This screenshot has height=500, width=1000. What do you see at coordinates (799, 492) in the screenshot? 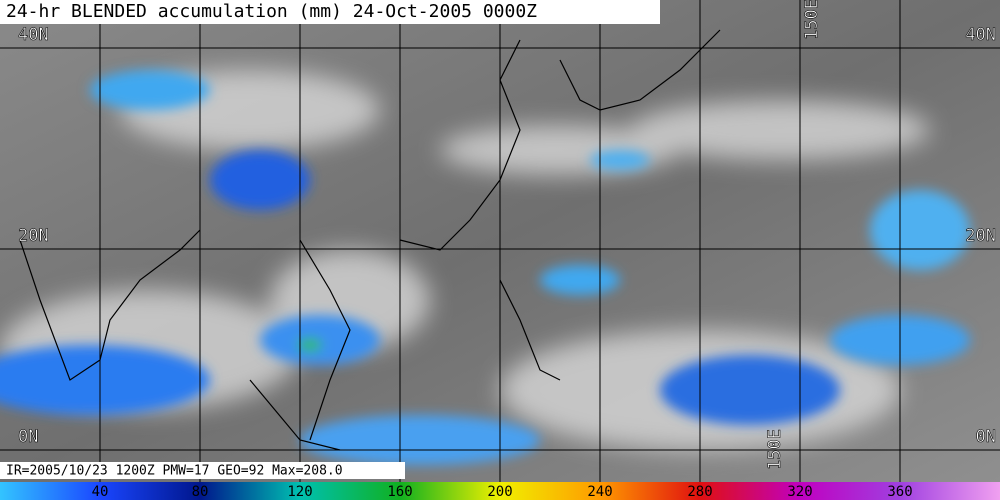
I see `colorbar-label: 320` at bounding box center [799, 492].